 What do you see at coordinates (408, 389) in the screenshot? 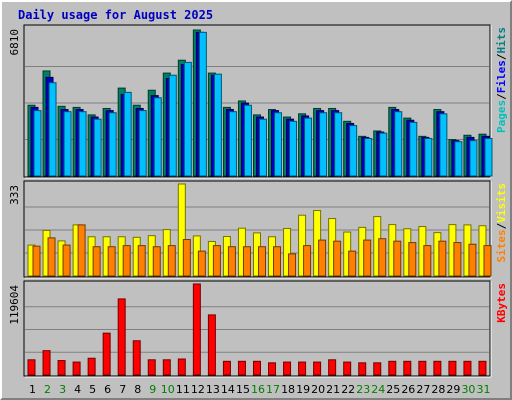
I see `day-label-26: 26` at bounding box center [408, 389].